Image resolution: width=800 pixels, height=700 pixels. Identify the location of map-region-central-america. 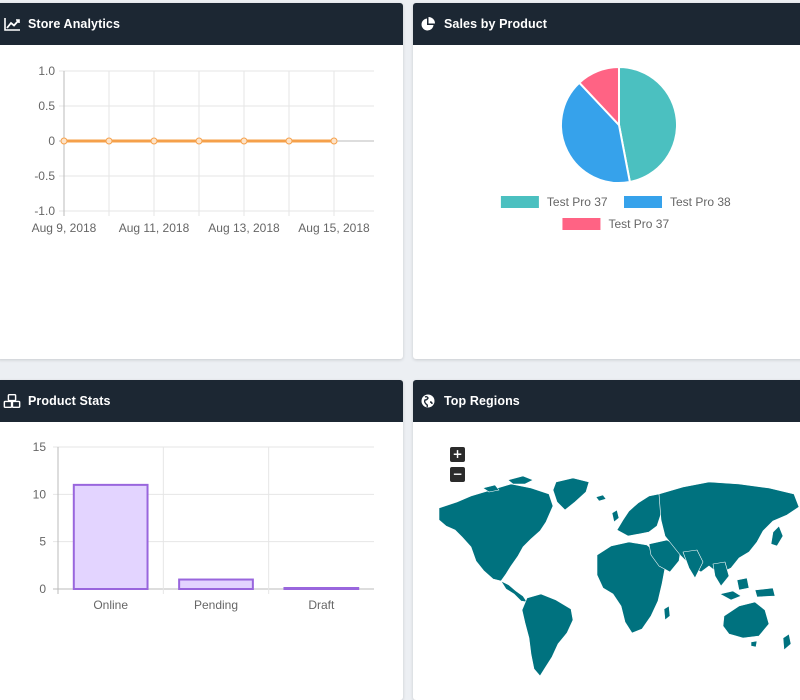
(514, 591).